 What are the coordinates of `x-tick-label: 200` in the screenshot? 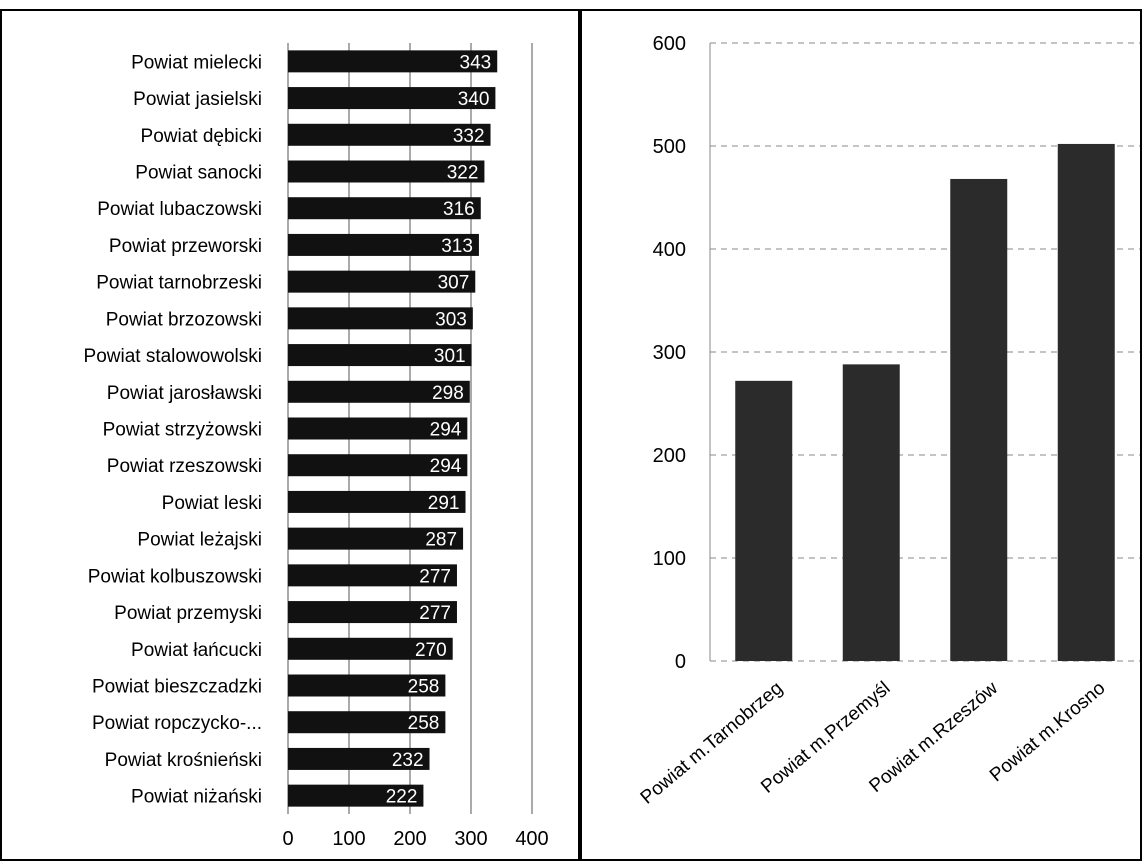 It's located at (409, 839).